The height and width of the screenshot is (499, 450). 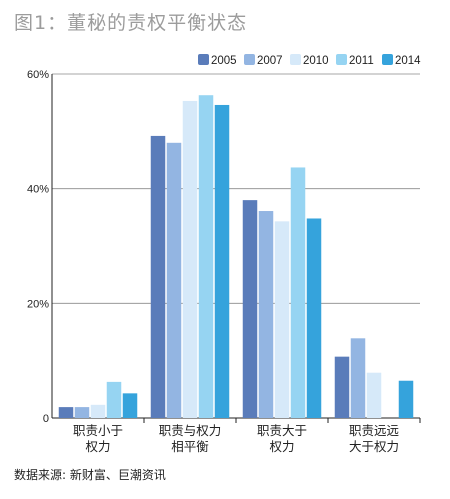 I want to click on y-tick-label: 20%, so click(x=38, y=304).